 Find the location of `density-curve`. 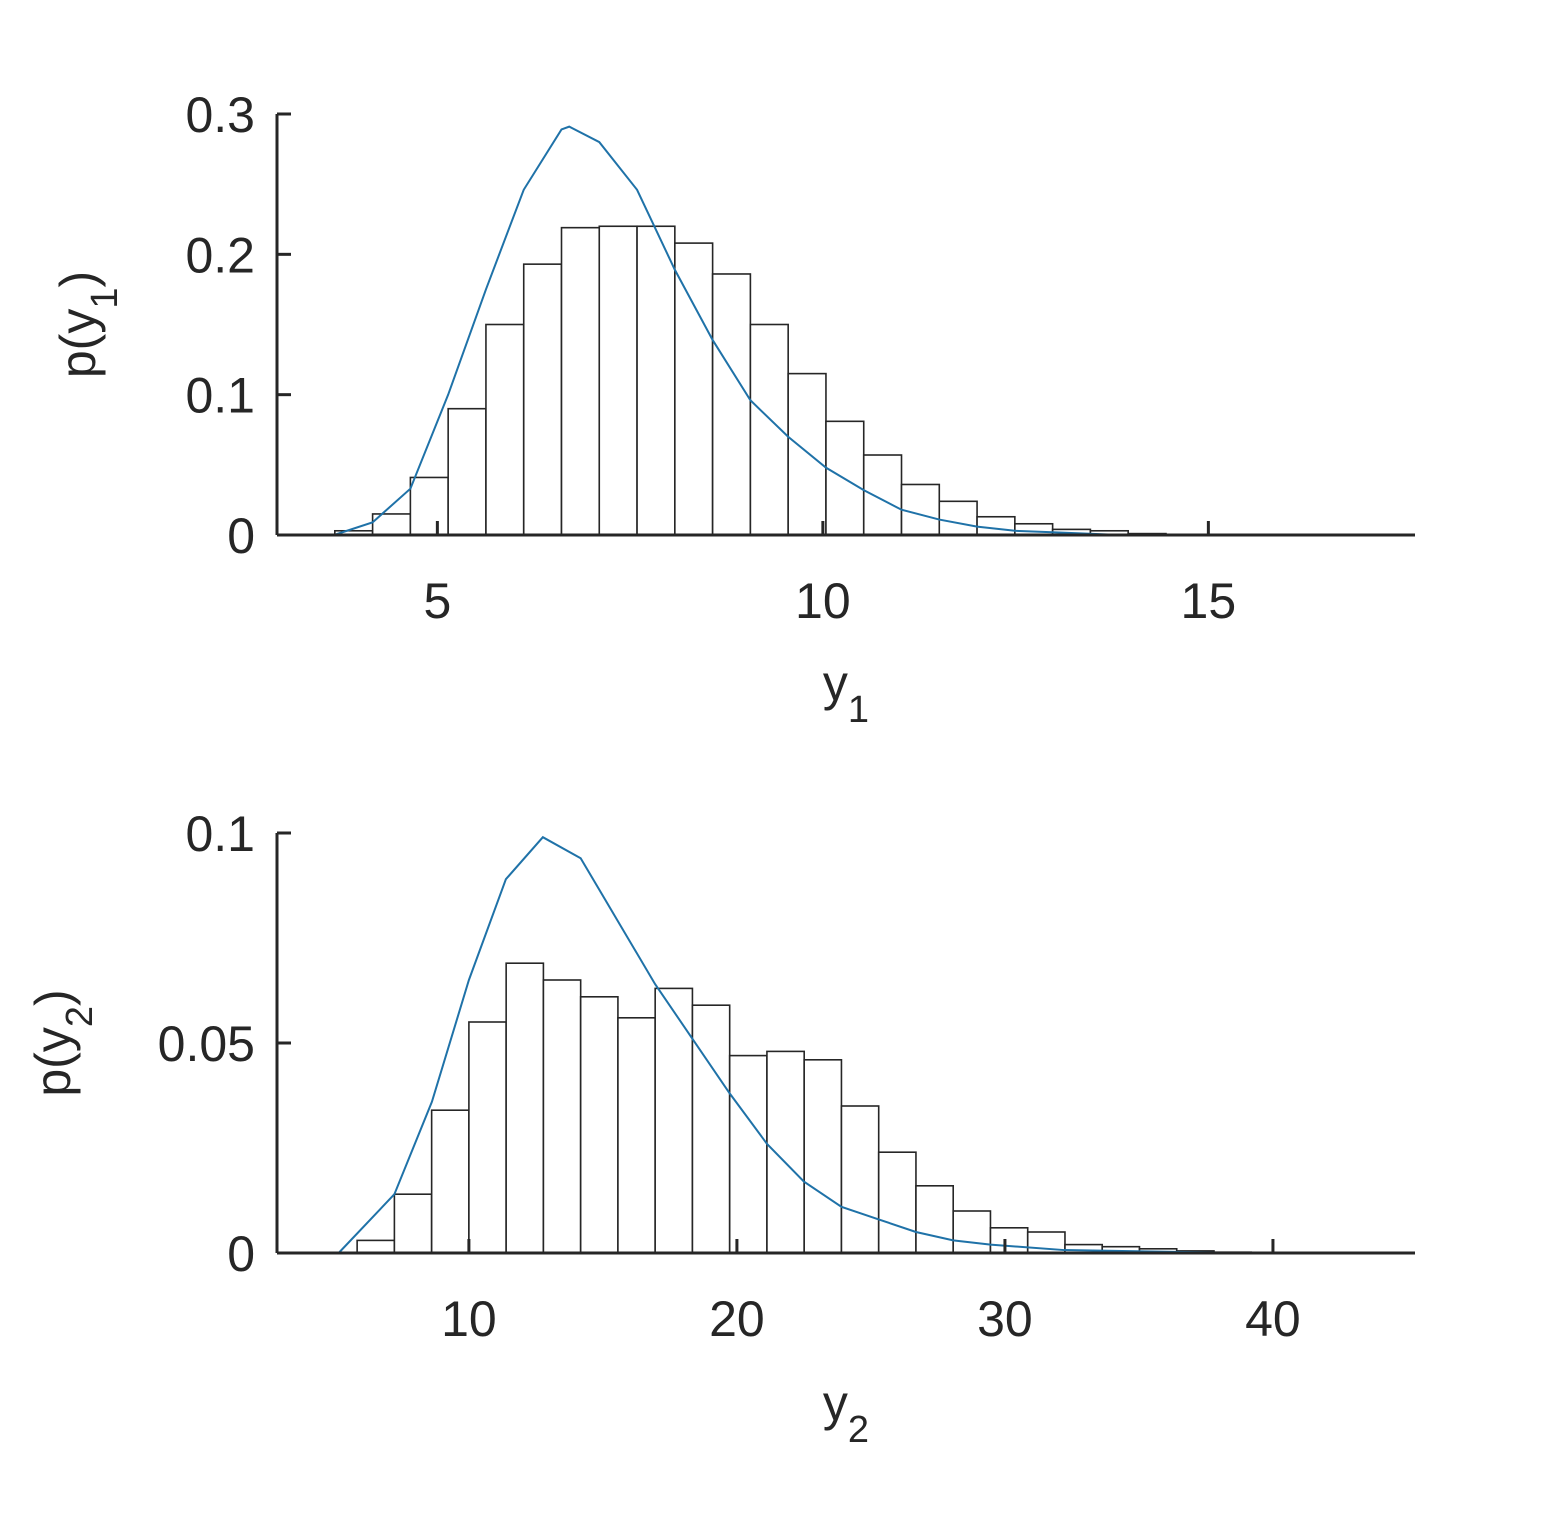

density-curve is located at coordinates (727, 330).